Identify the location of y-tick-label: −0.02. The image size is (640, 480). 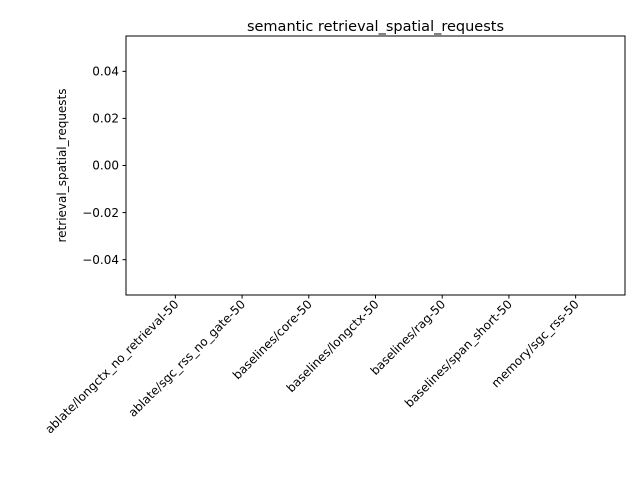
(100, 213).